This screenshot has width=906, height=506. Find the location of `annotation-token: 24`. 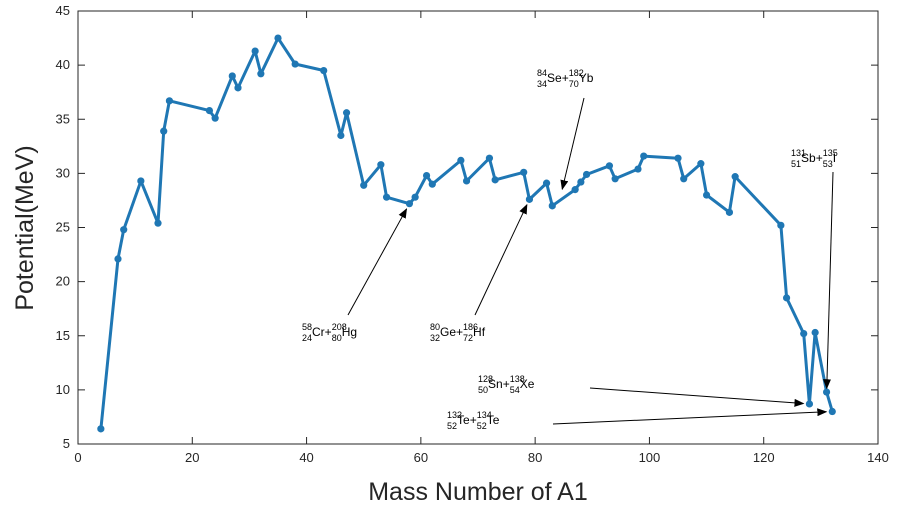

annotation-token: 24 is located at coordinates (307, 338).